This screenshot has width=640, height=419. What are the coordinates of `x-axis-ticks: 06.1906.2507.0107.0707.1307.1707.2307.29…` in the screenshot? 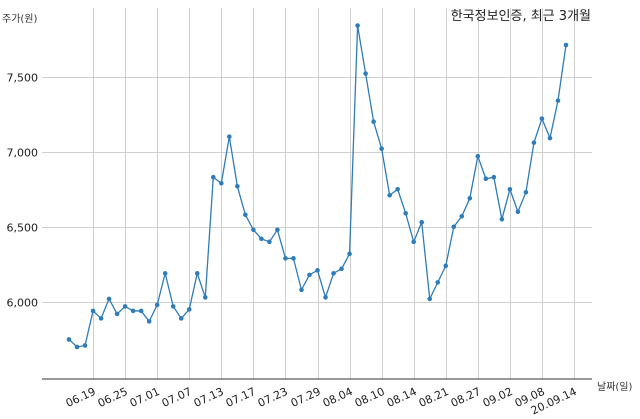 It's located at (321, 401).